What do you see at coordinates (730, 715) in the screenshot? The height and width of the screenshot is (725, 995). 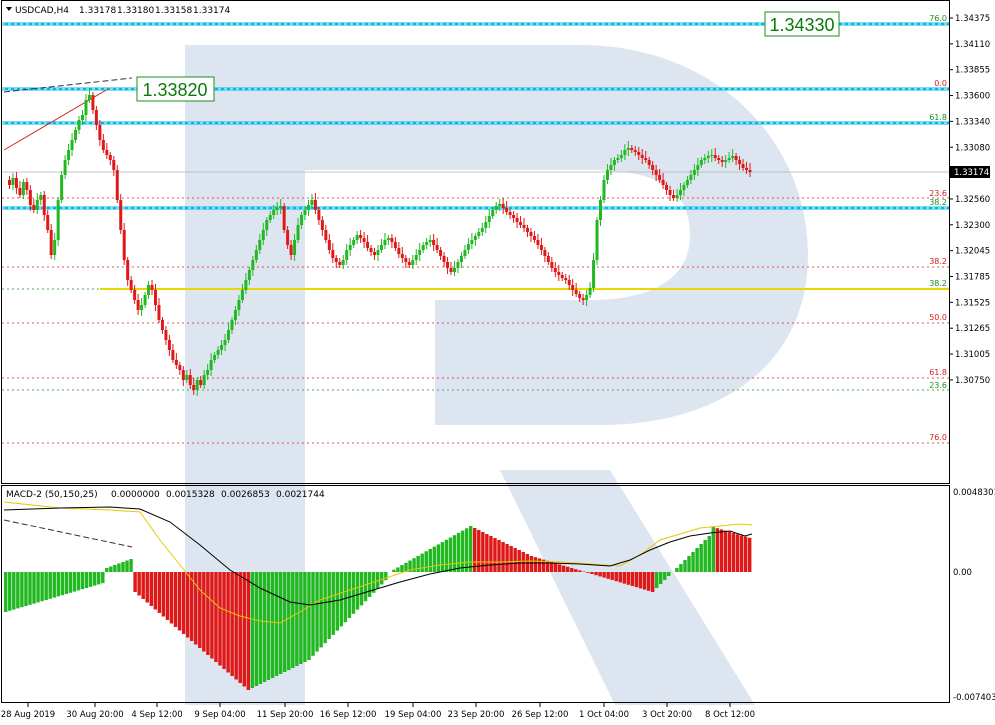 I see `time-tick-label: 8 Oct 12:00` at bounding box center [730, 715].